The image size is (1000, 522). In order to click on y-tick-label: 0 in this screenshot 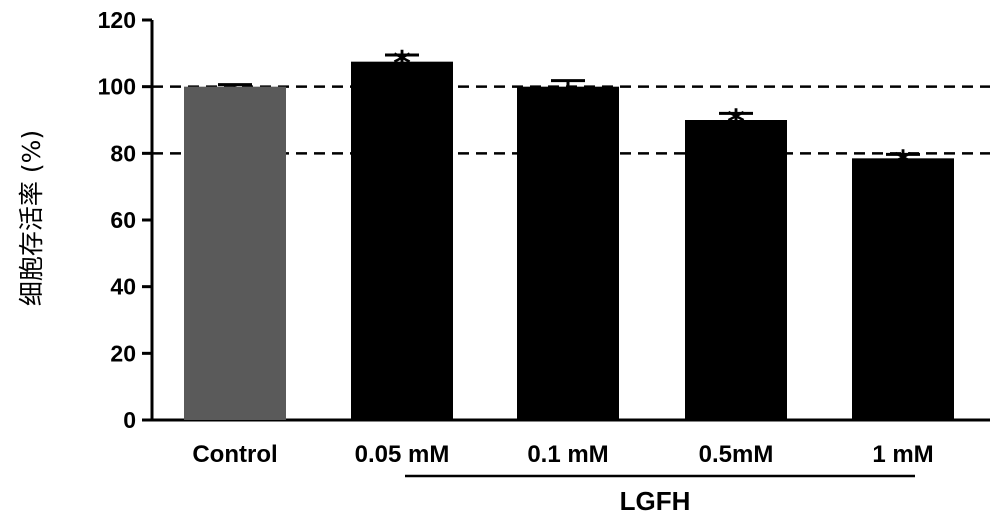, I will do `click(129, 420)`.